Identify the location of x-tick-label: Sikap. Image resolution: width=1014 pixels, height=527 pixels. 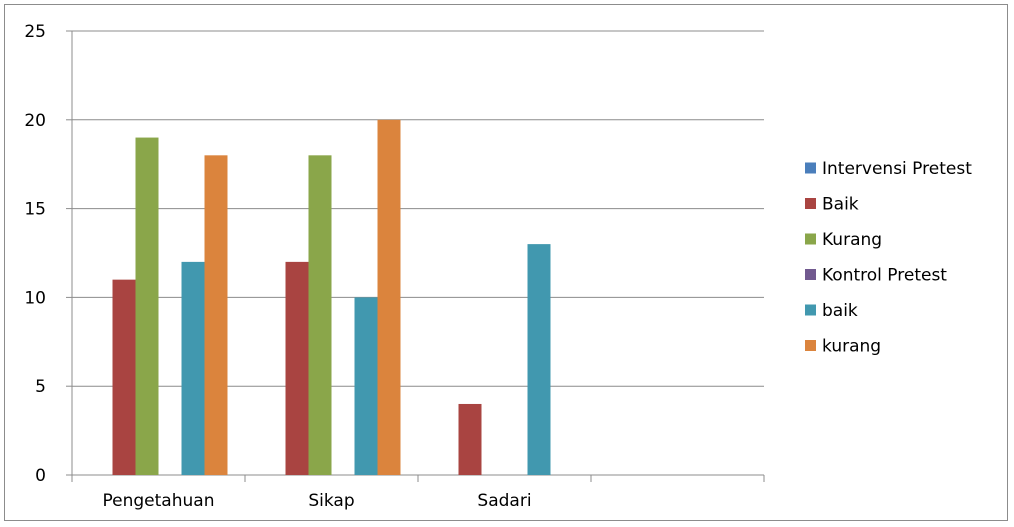
(331, 501).